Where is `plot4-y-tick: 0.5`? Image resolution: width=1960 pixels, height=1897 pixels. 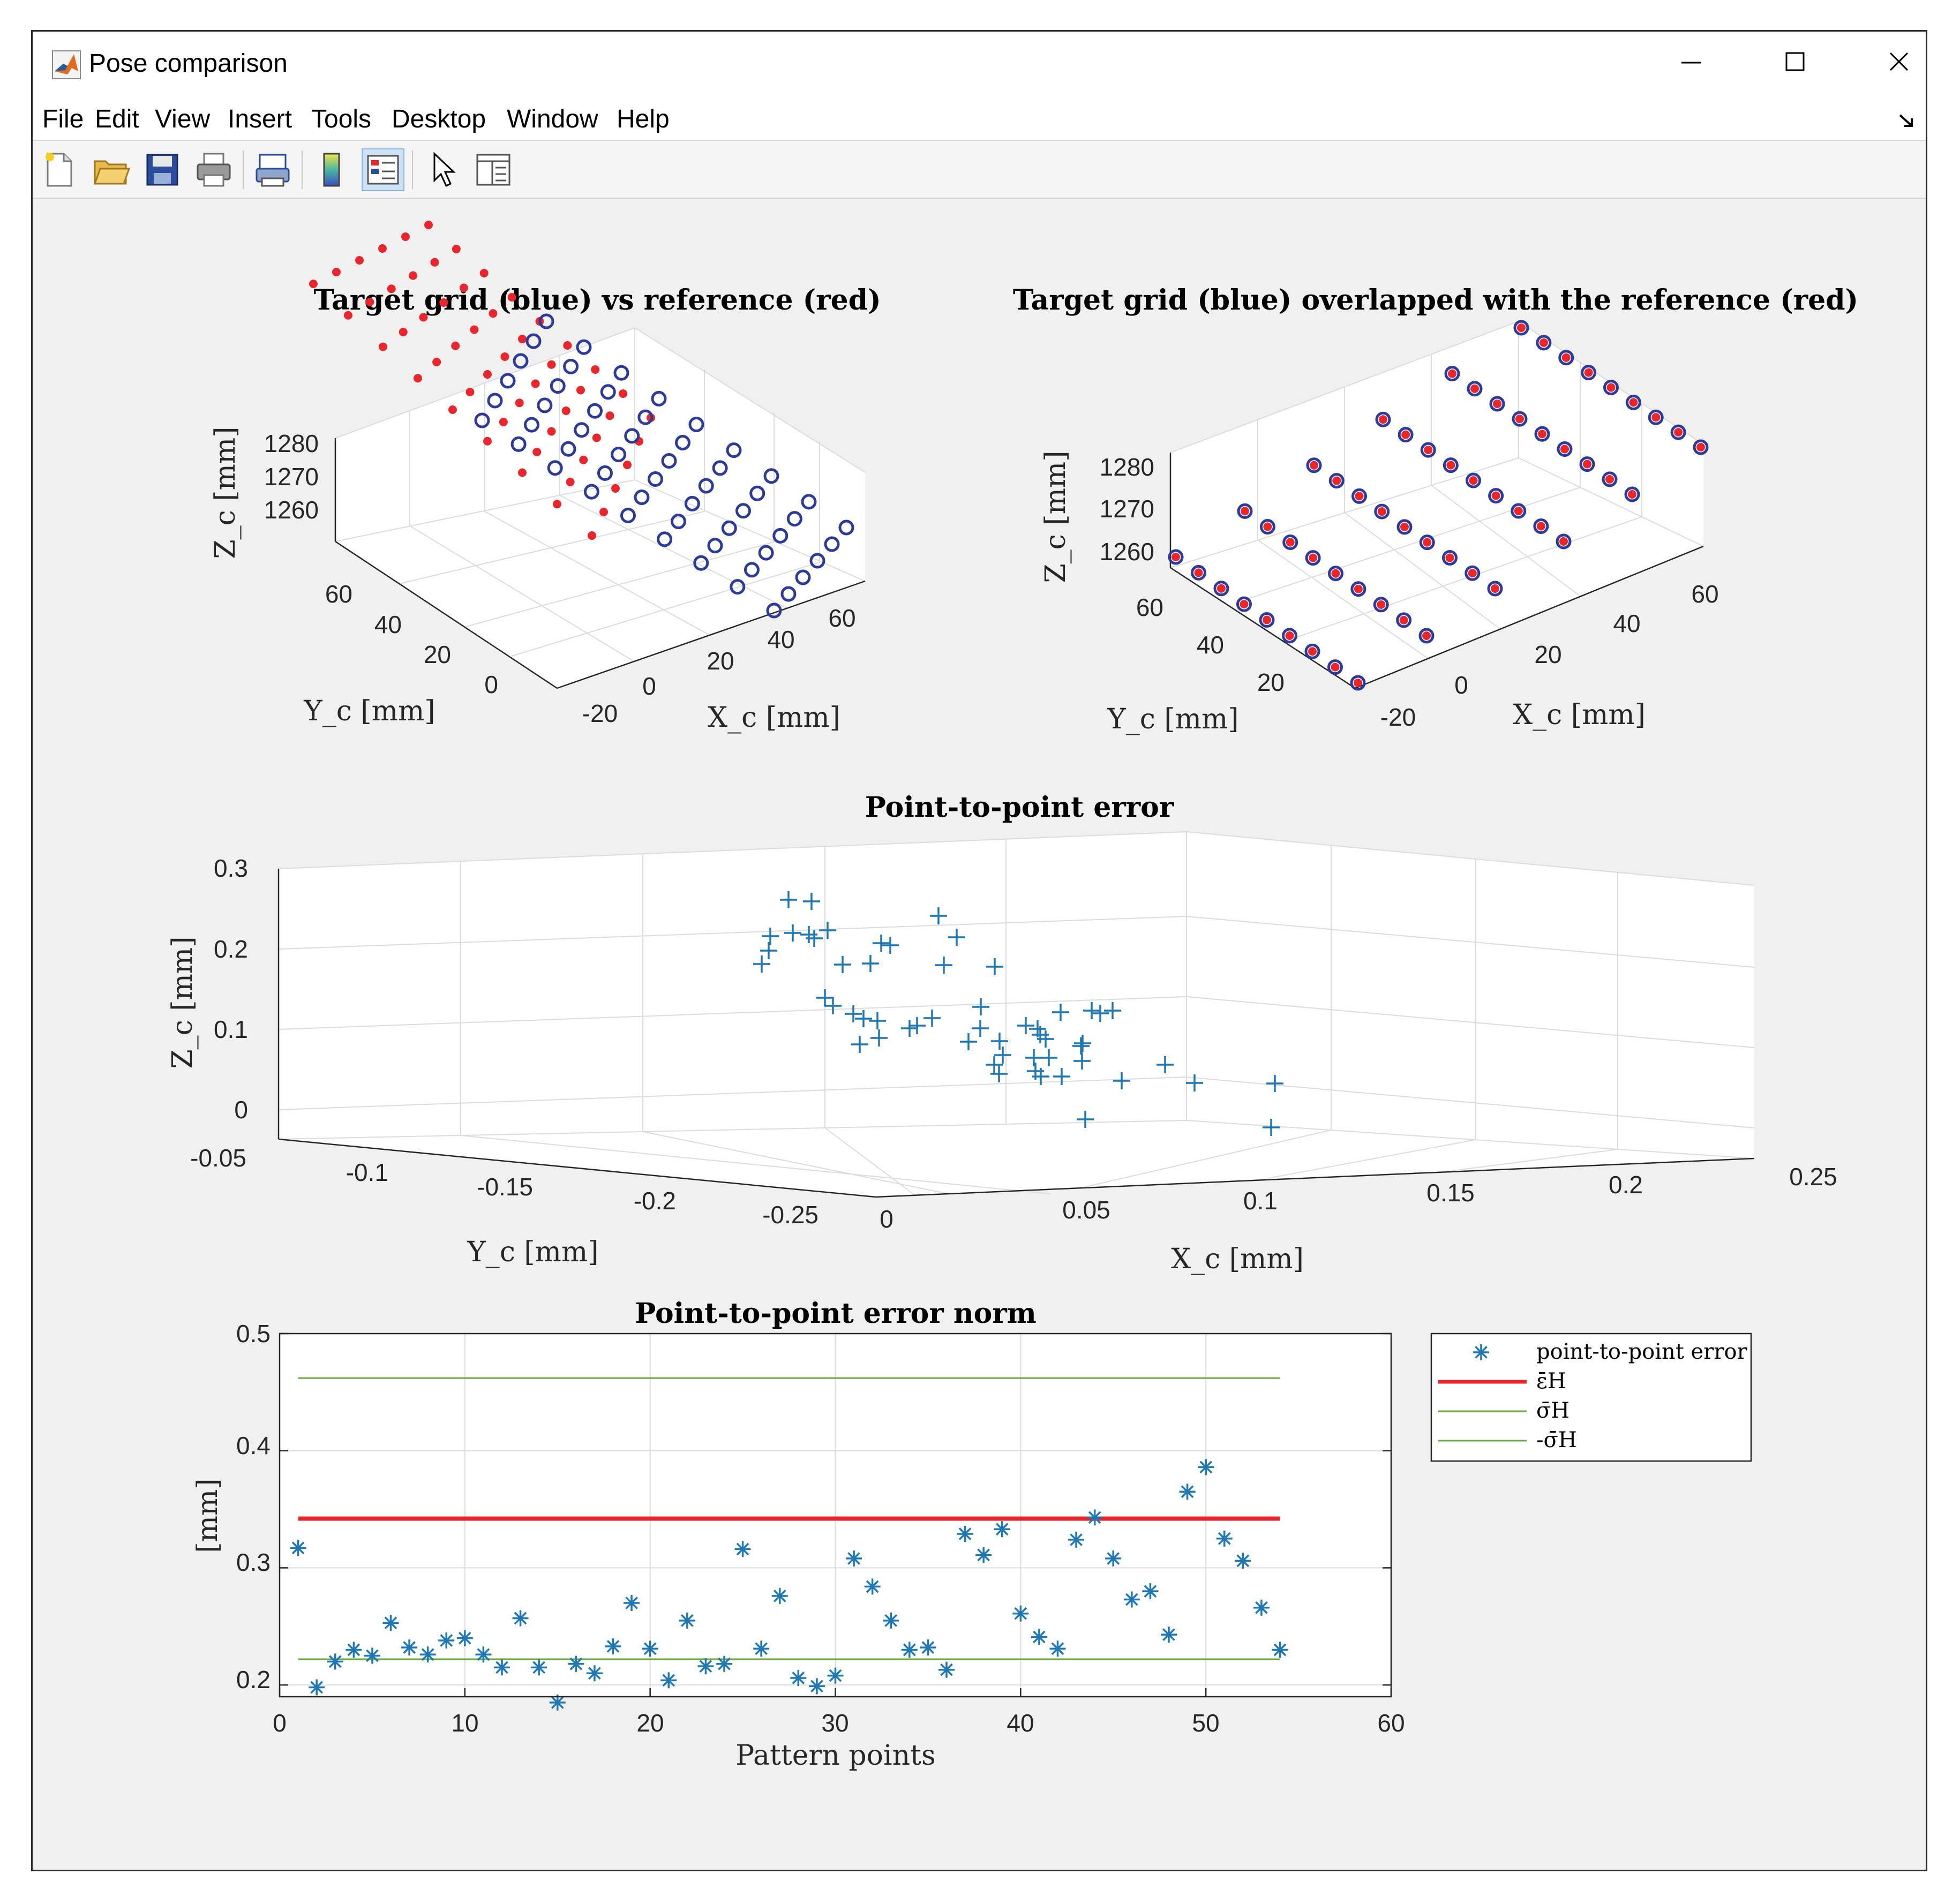 plot4-y-tick: 0.5 is located at coordinates (253, 1334).